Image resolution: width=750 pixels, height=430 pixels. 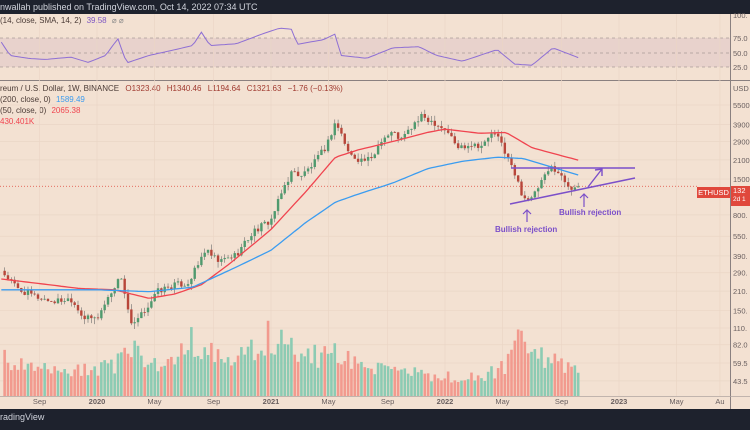 What do you see at coordinates (740, 215) in the screenshot?
I see `price-tick-label: 800.` at bounding box center [740, 215].